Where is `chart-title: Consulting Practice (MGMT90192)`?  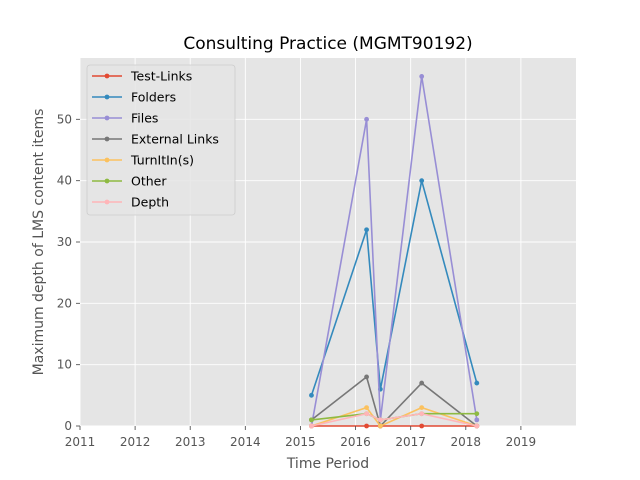
chart-title: Consulting Practice (MGMT90192) is located at coordinates (327, 44).